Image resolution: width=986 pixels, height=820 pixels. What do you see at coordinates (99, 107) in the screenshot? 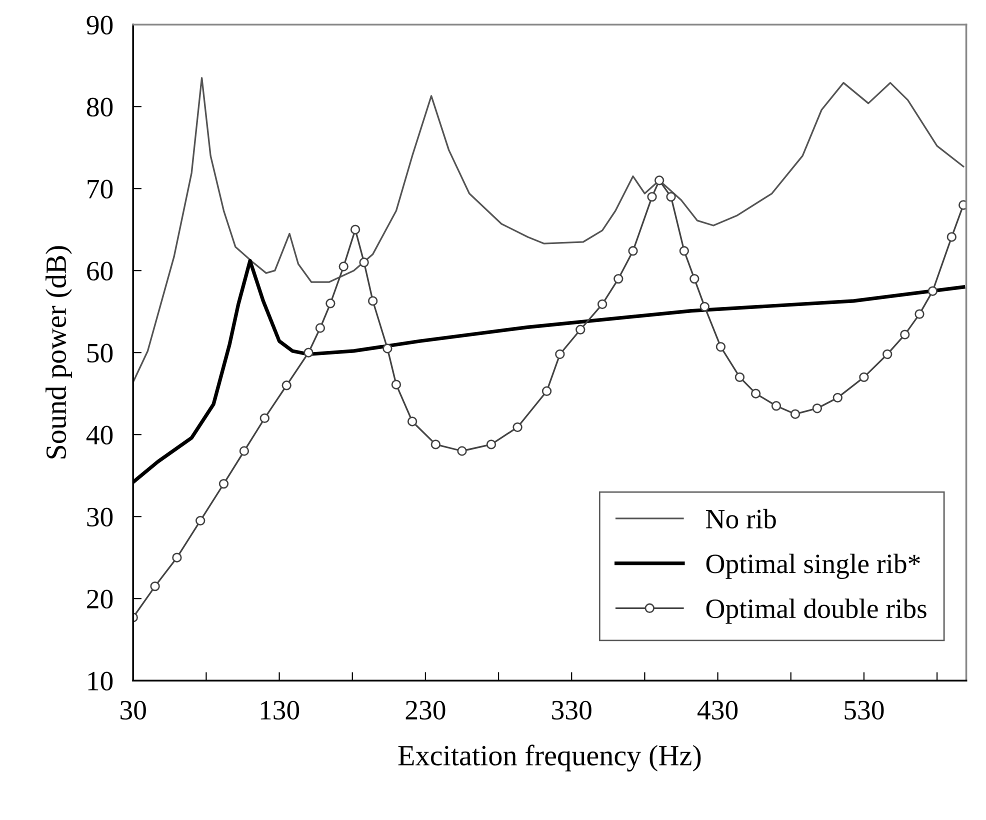
I see `y-tick-label: 80` at bounding box center [99, 107].